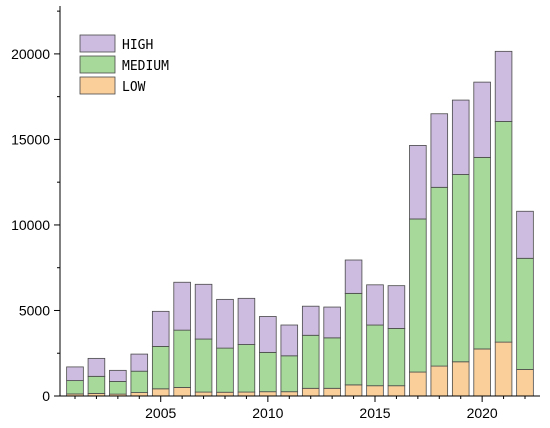 This screenshot has width=550, height=428. I want to click on bar-low-2019, so click(460, 379).